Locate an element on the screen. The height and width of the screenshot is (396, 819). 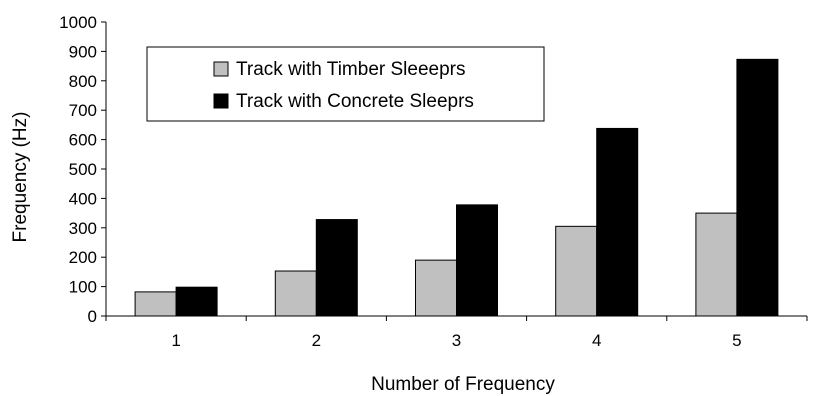
y-axis-title: Frequency (Hz) is located at coordinates (20, 177).